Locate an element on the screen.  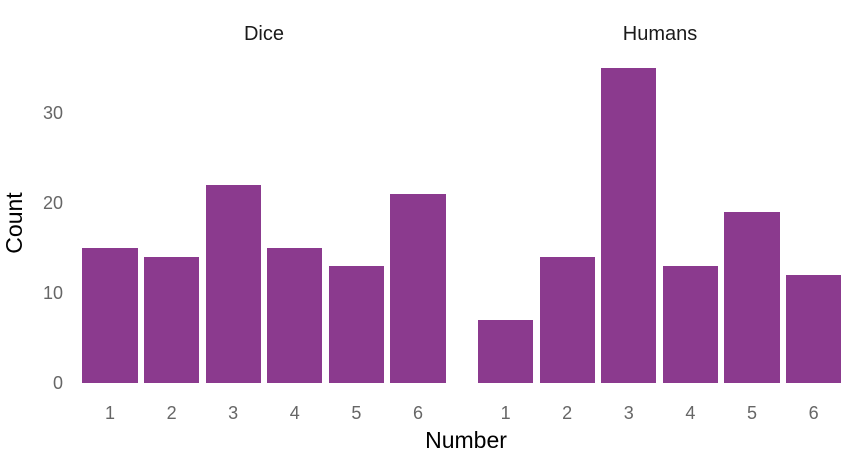
x-tick-label-humans-2: 2 is located at coordinates (567, 413).